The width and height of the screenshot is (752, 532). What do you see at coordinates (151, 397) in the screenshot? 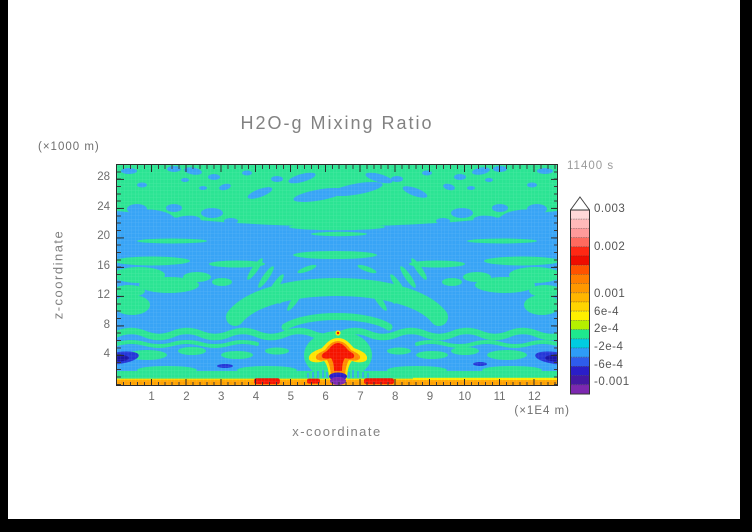
I see `x-tick-1: 1` at bounding box center [151, 397].